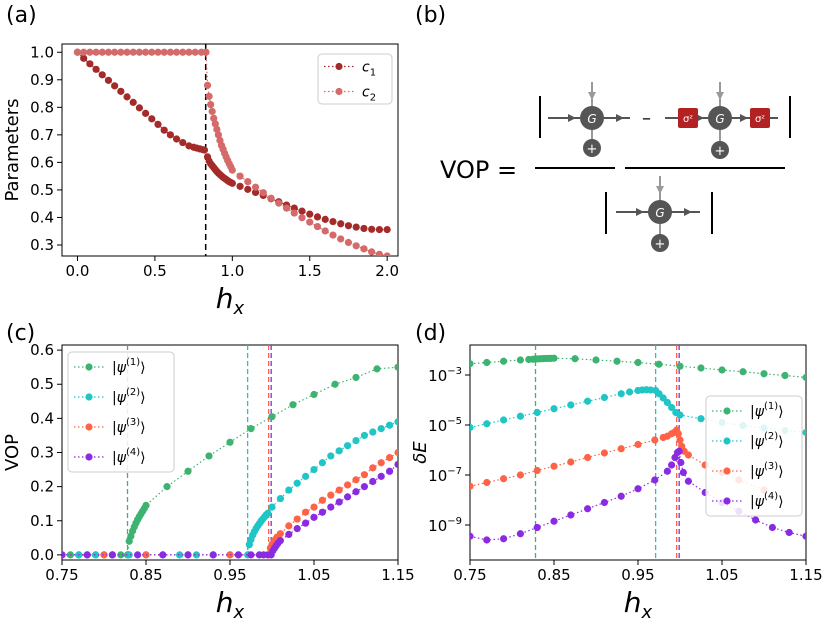  I want to click on y-tick-label: 0.3, so click(42, 453).